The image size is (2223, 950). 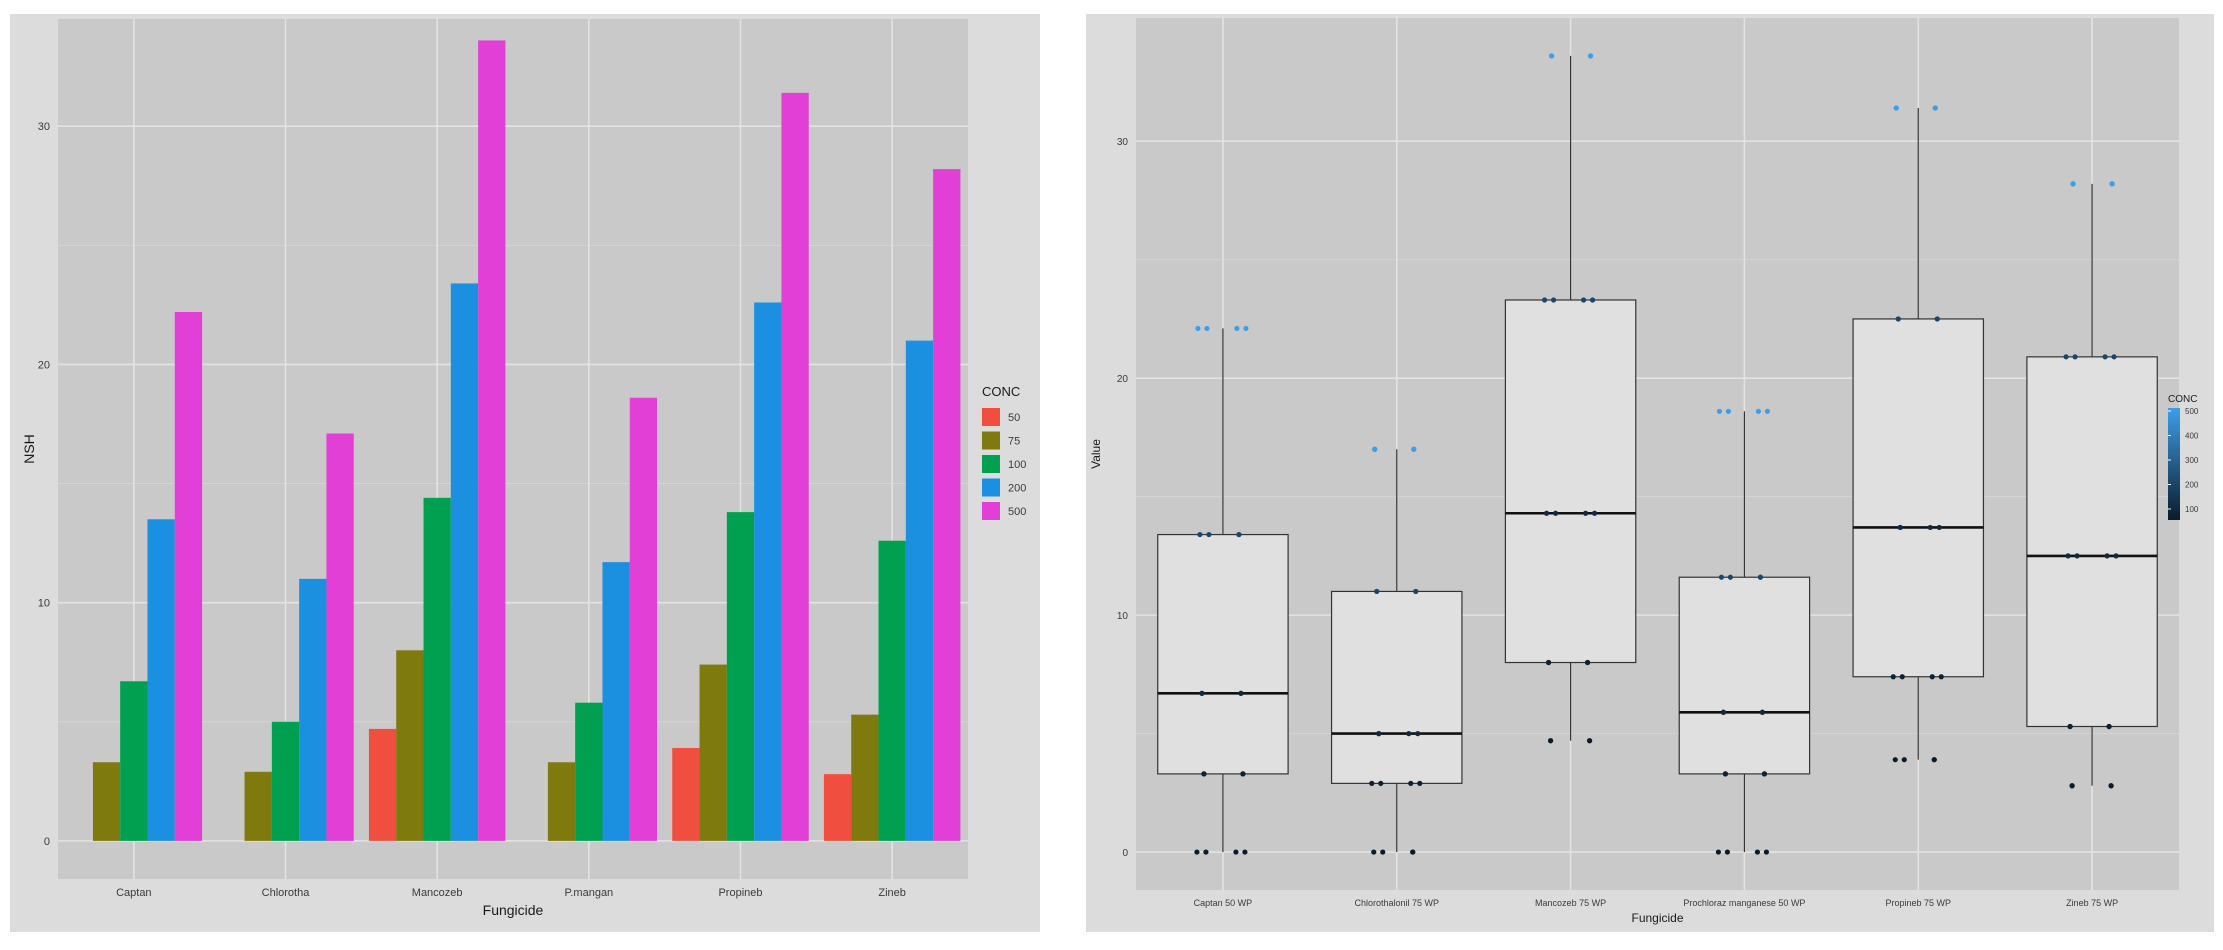 I want to click on bar-100-zineb, so click(x=892, y=690).